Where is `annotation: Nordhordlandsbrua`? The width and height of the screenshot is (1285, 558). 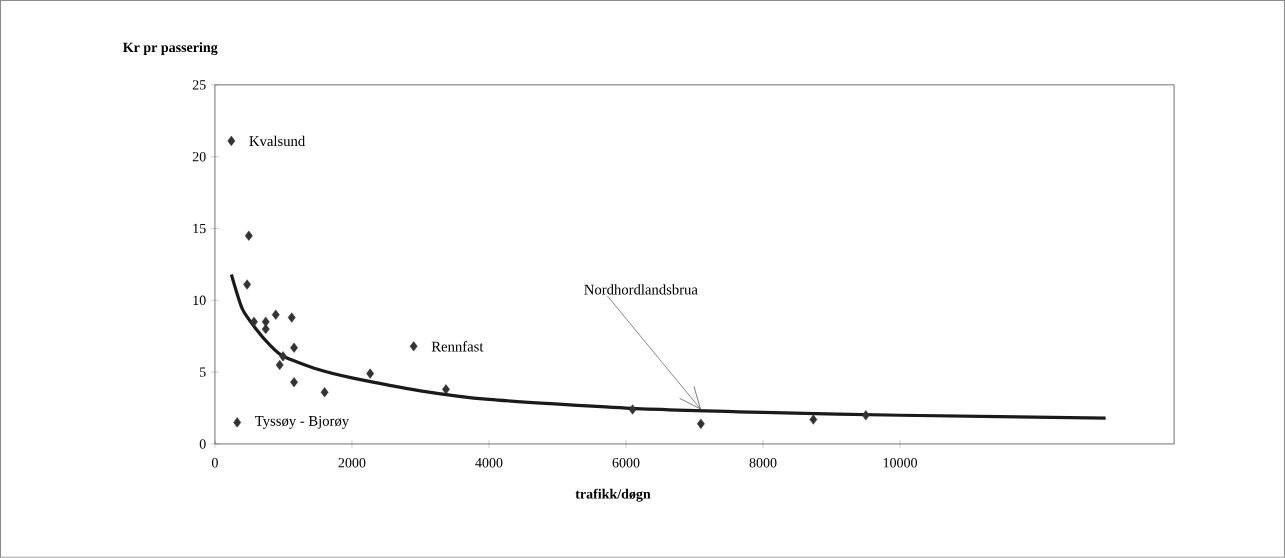 annotation: Nordhordlandsbrua is located at coordinates (641, 289).